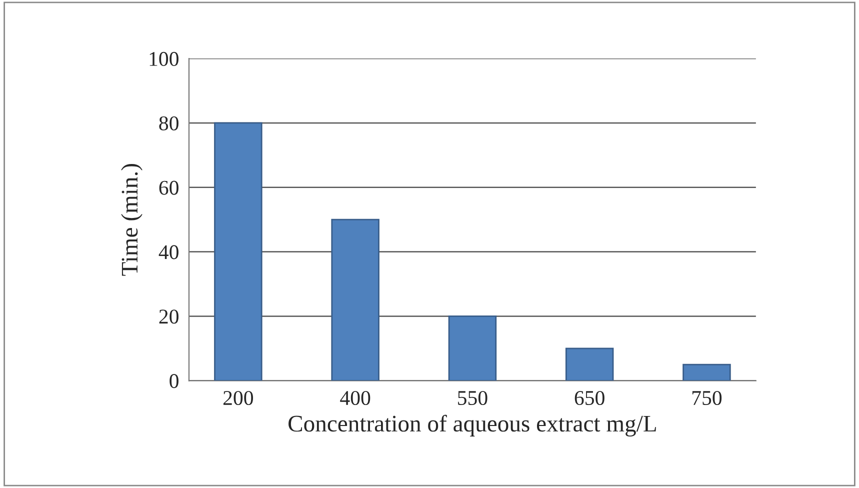 This screenshot has width=859, height=488. I want to click on x-tick-label: 550, so click(473, 398).